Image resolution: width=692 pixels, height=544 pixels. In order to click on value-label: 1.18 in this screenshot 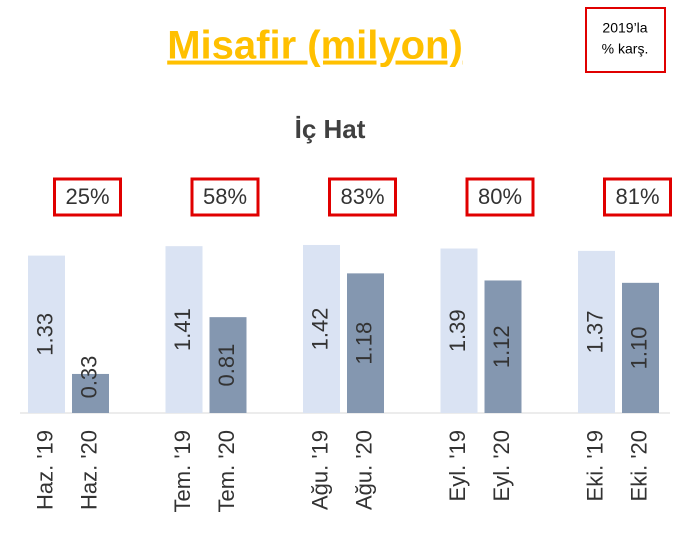, I will do `click(363, 343)`.